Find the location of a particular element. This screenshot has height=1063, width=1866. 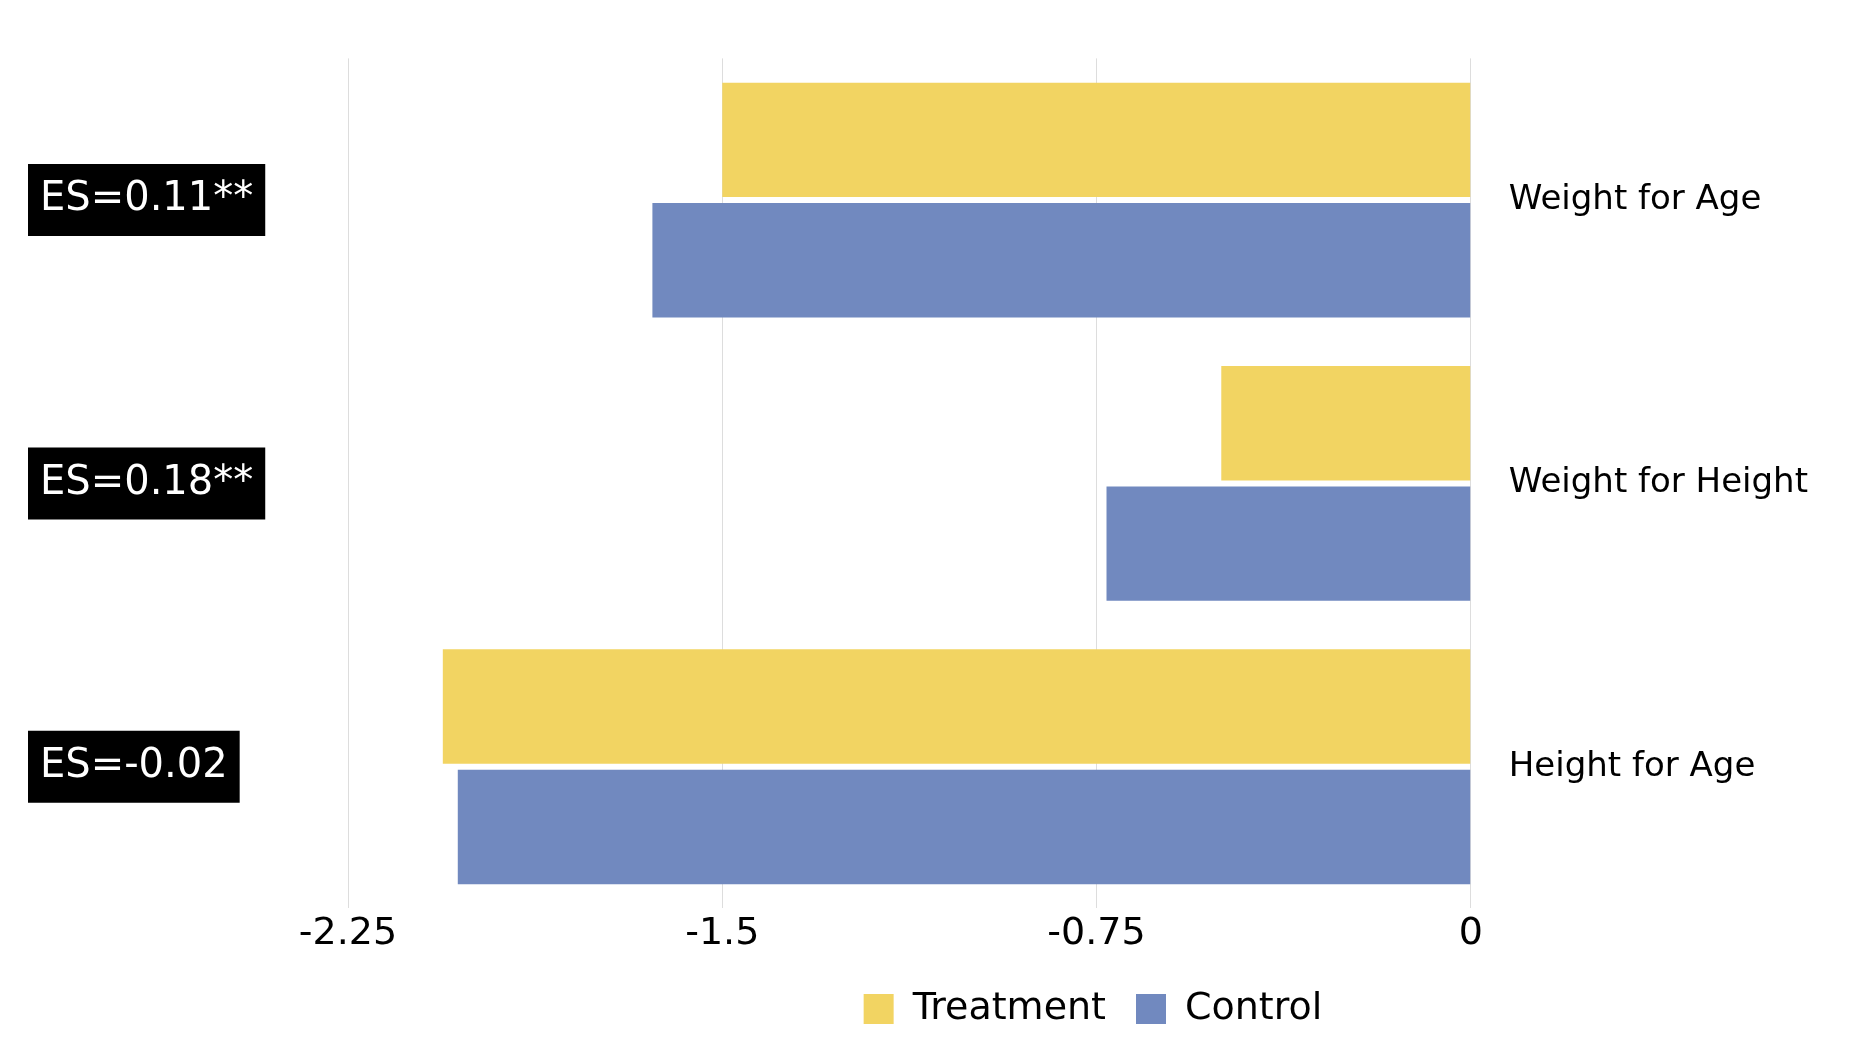

text: ES=-0.02 is located at coordinates (134, 763).